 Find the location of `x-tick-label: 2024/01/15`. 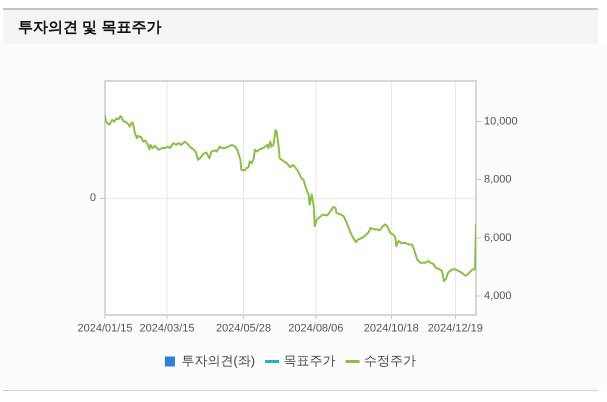

x-tick-label: 2024/01/15 is located at coordinates (105, 328).